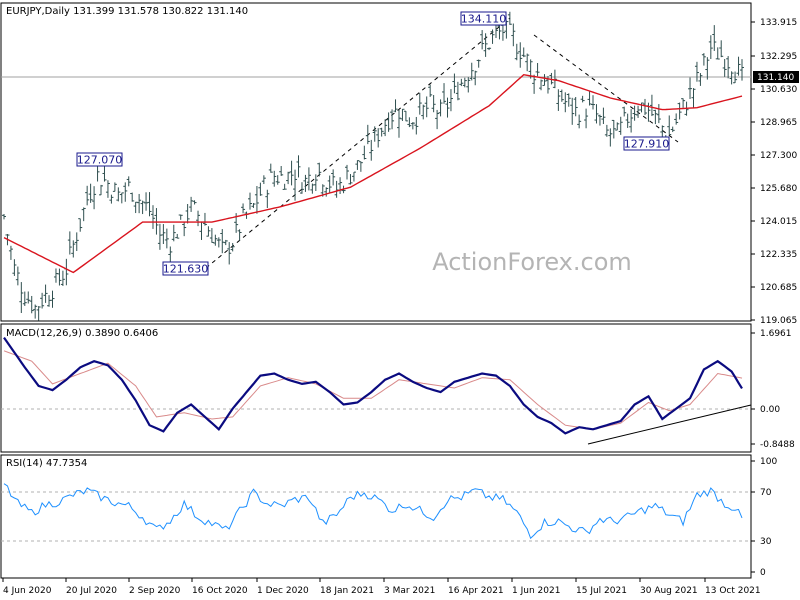 This screenshot has height=600, width=800. What do you see at coordinates (669, 591) in the screenshot?
I see `x-tick-label: 30 Aug 2021` at bounding box center [669, 591].